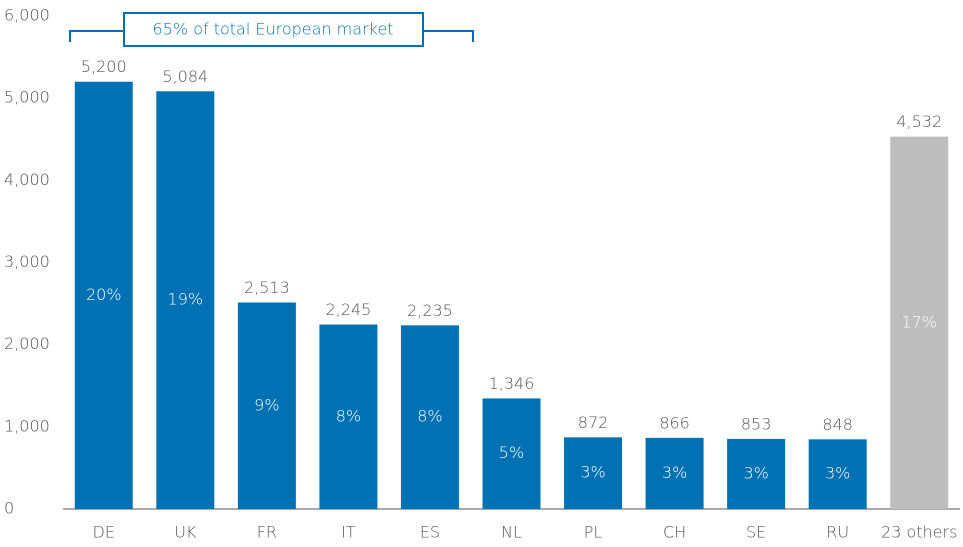 This screenshot has width=963, height=547. Describe the element at coordinates (185, 76) in the screenshot. I see `value-label: 5,084` at that location.